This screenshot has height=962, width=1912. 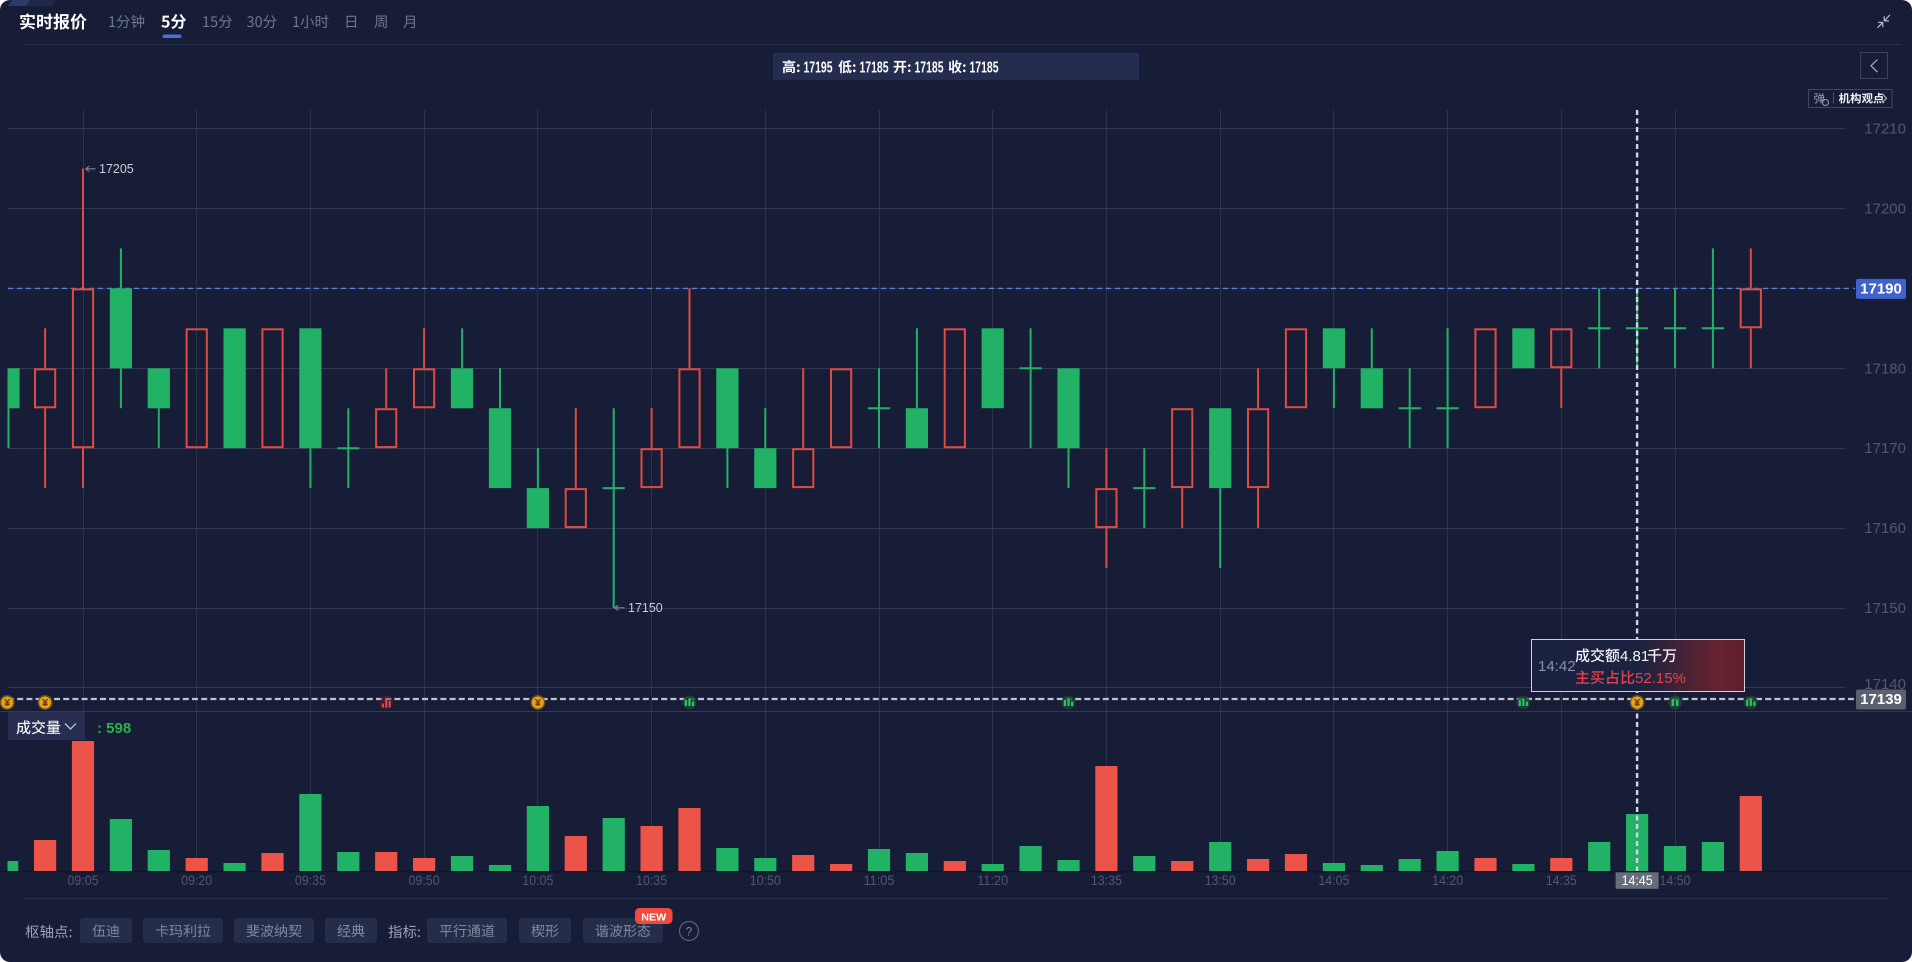 I want to click on svg-text: 09:35, so click(x=310, y=880).